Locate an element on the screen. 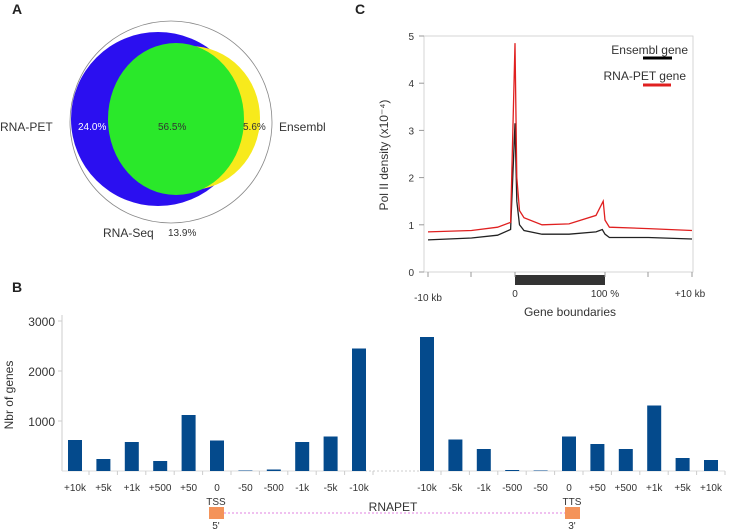  tss-label: TSS is located at coordinates (216, 502).